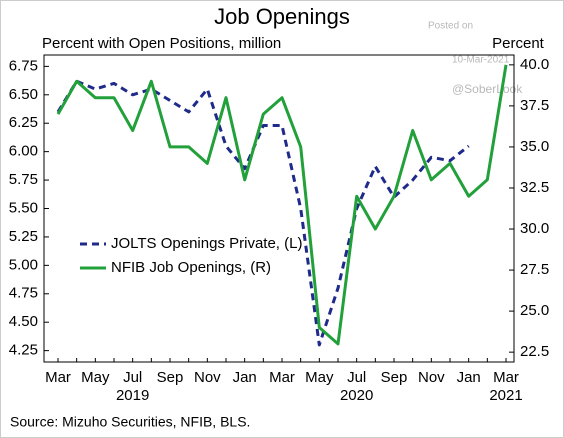 The image size is (564, 438). I want to click on chart-title: Job Openings, so click(282, 16).